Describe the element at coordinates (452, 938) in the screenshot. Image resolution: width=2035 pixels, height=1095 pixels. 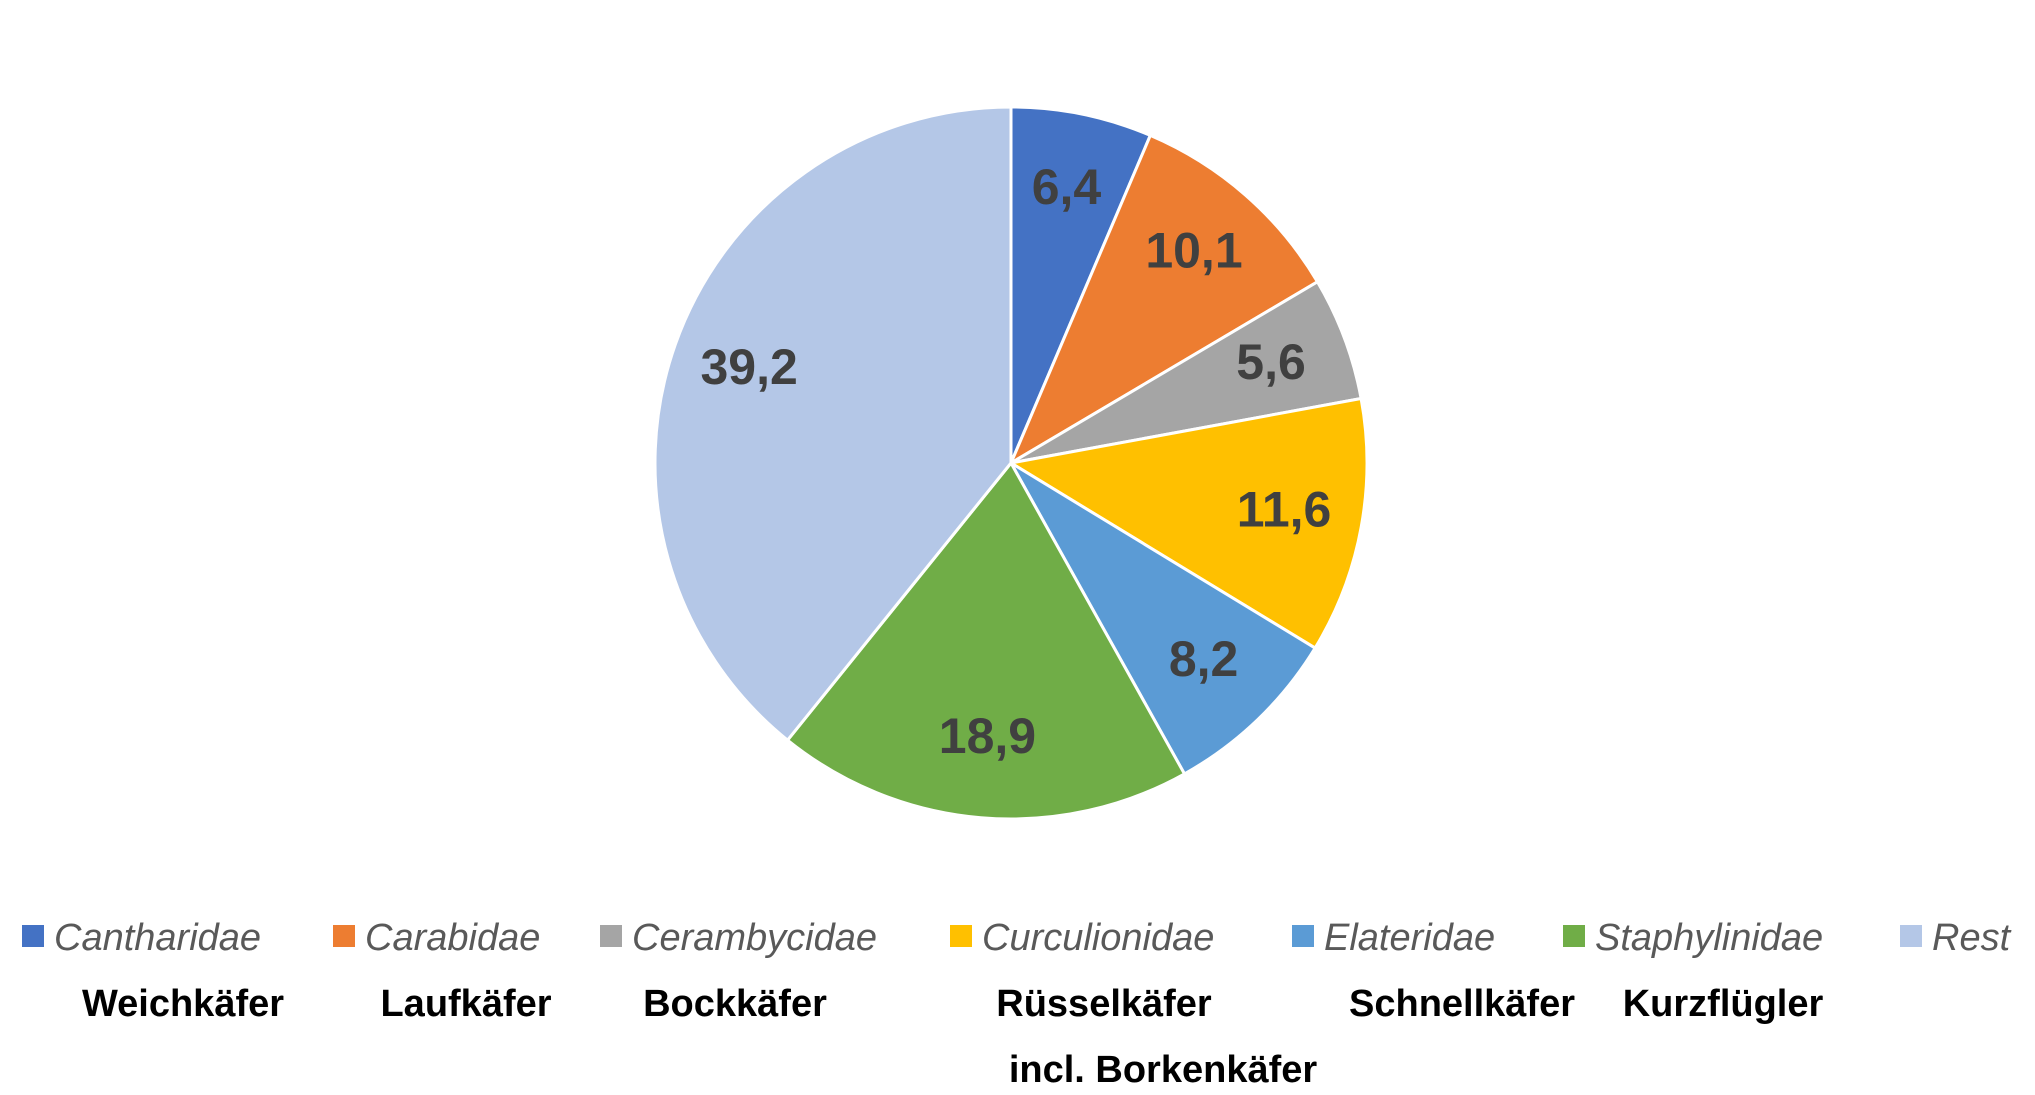
I see `legend-label: Carabidae` at that location.